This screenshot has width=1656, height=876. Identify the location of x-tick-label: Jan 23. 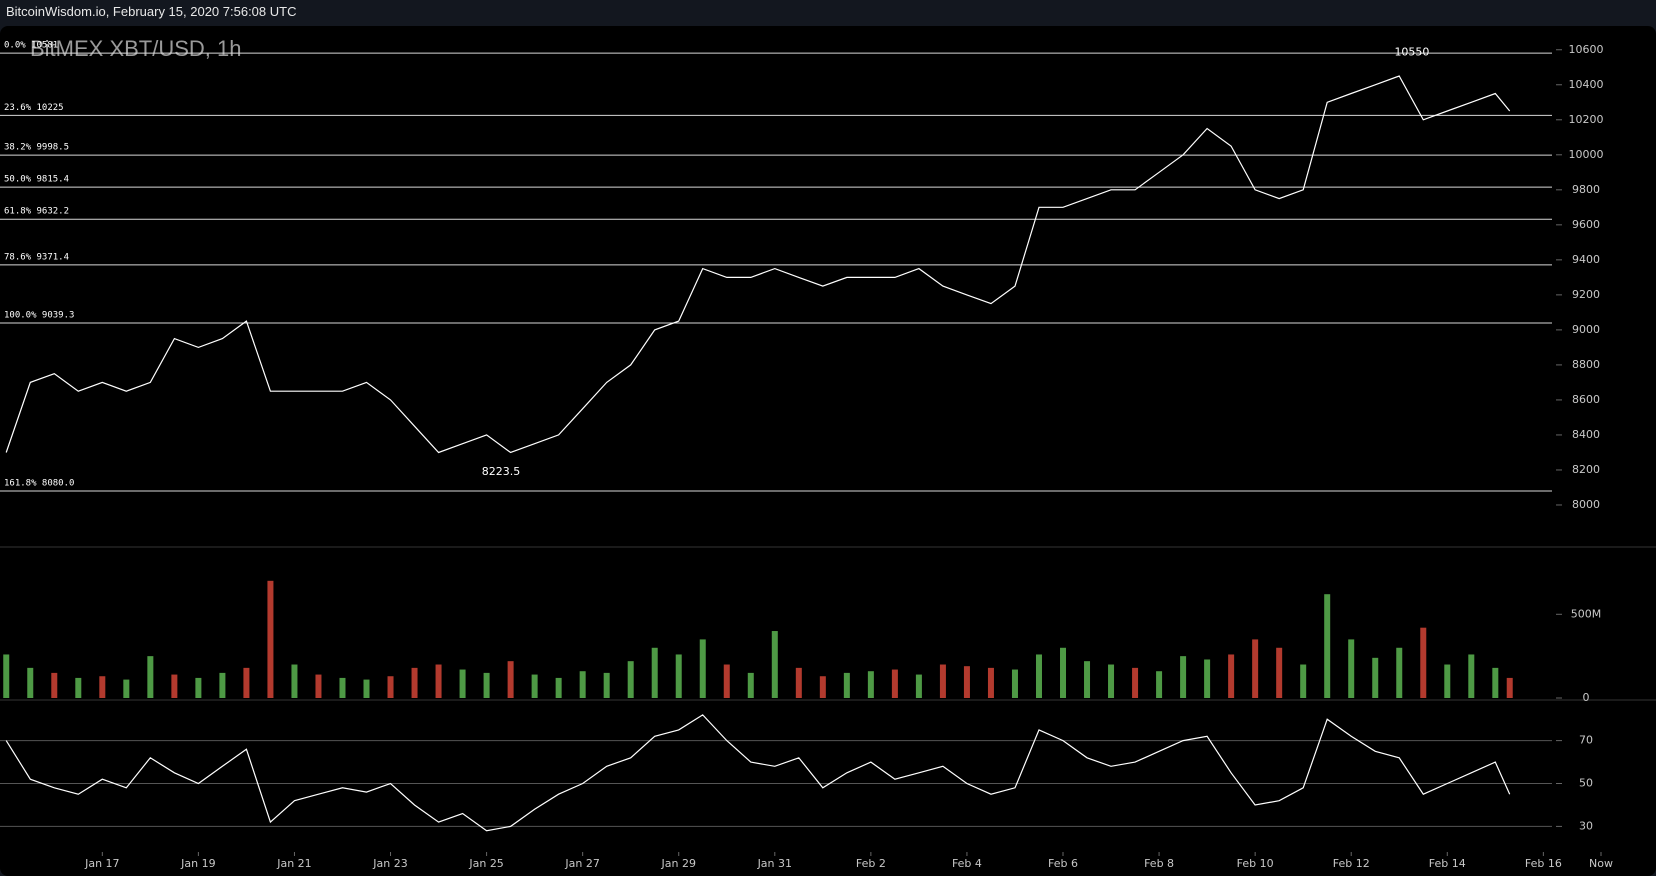
(389, 863).